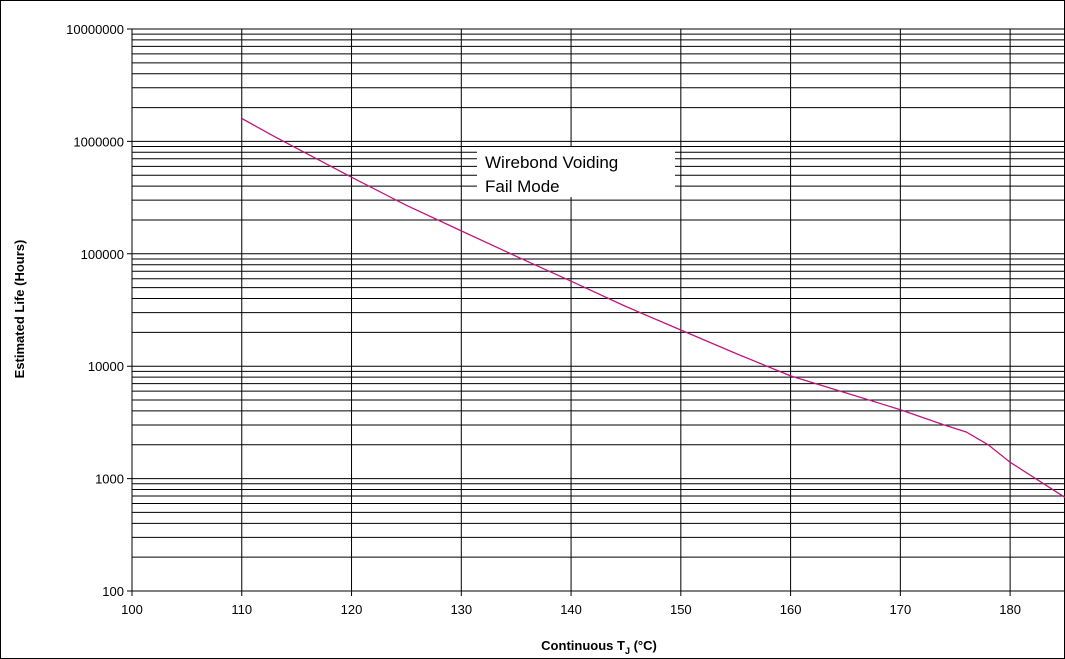  I want to click on y-tick-label: 1000000, so click(98, 141).